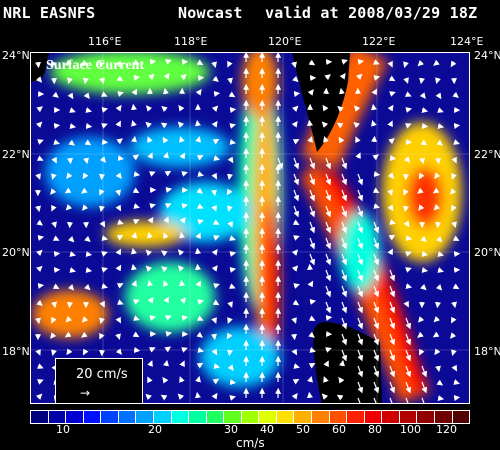 This screenshot has height=450, width=500. Describe the element at coordinates (487, 154) in the screenshot. I see `lat-label-22-right: 22°N` at that location.